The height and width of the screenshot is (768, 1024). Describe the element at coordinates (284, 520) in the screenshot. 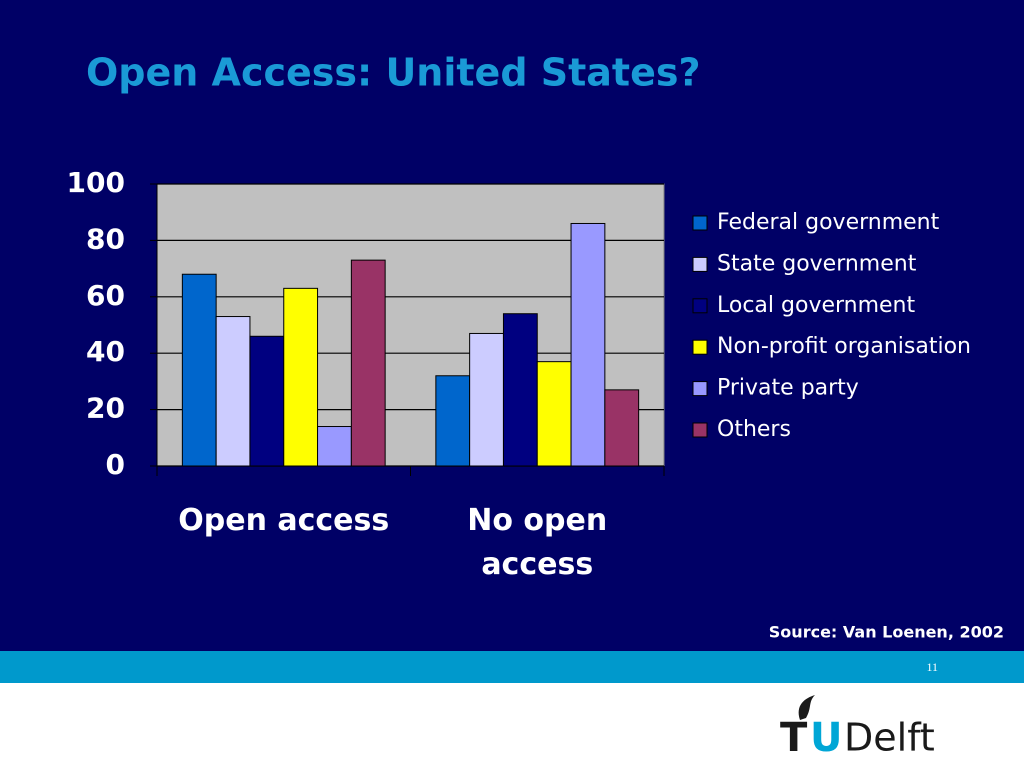

I see `x-tick-label: Open access` at that location.